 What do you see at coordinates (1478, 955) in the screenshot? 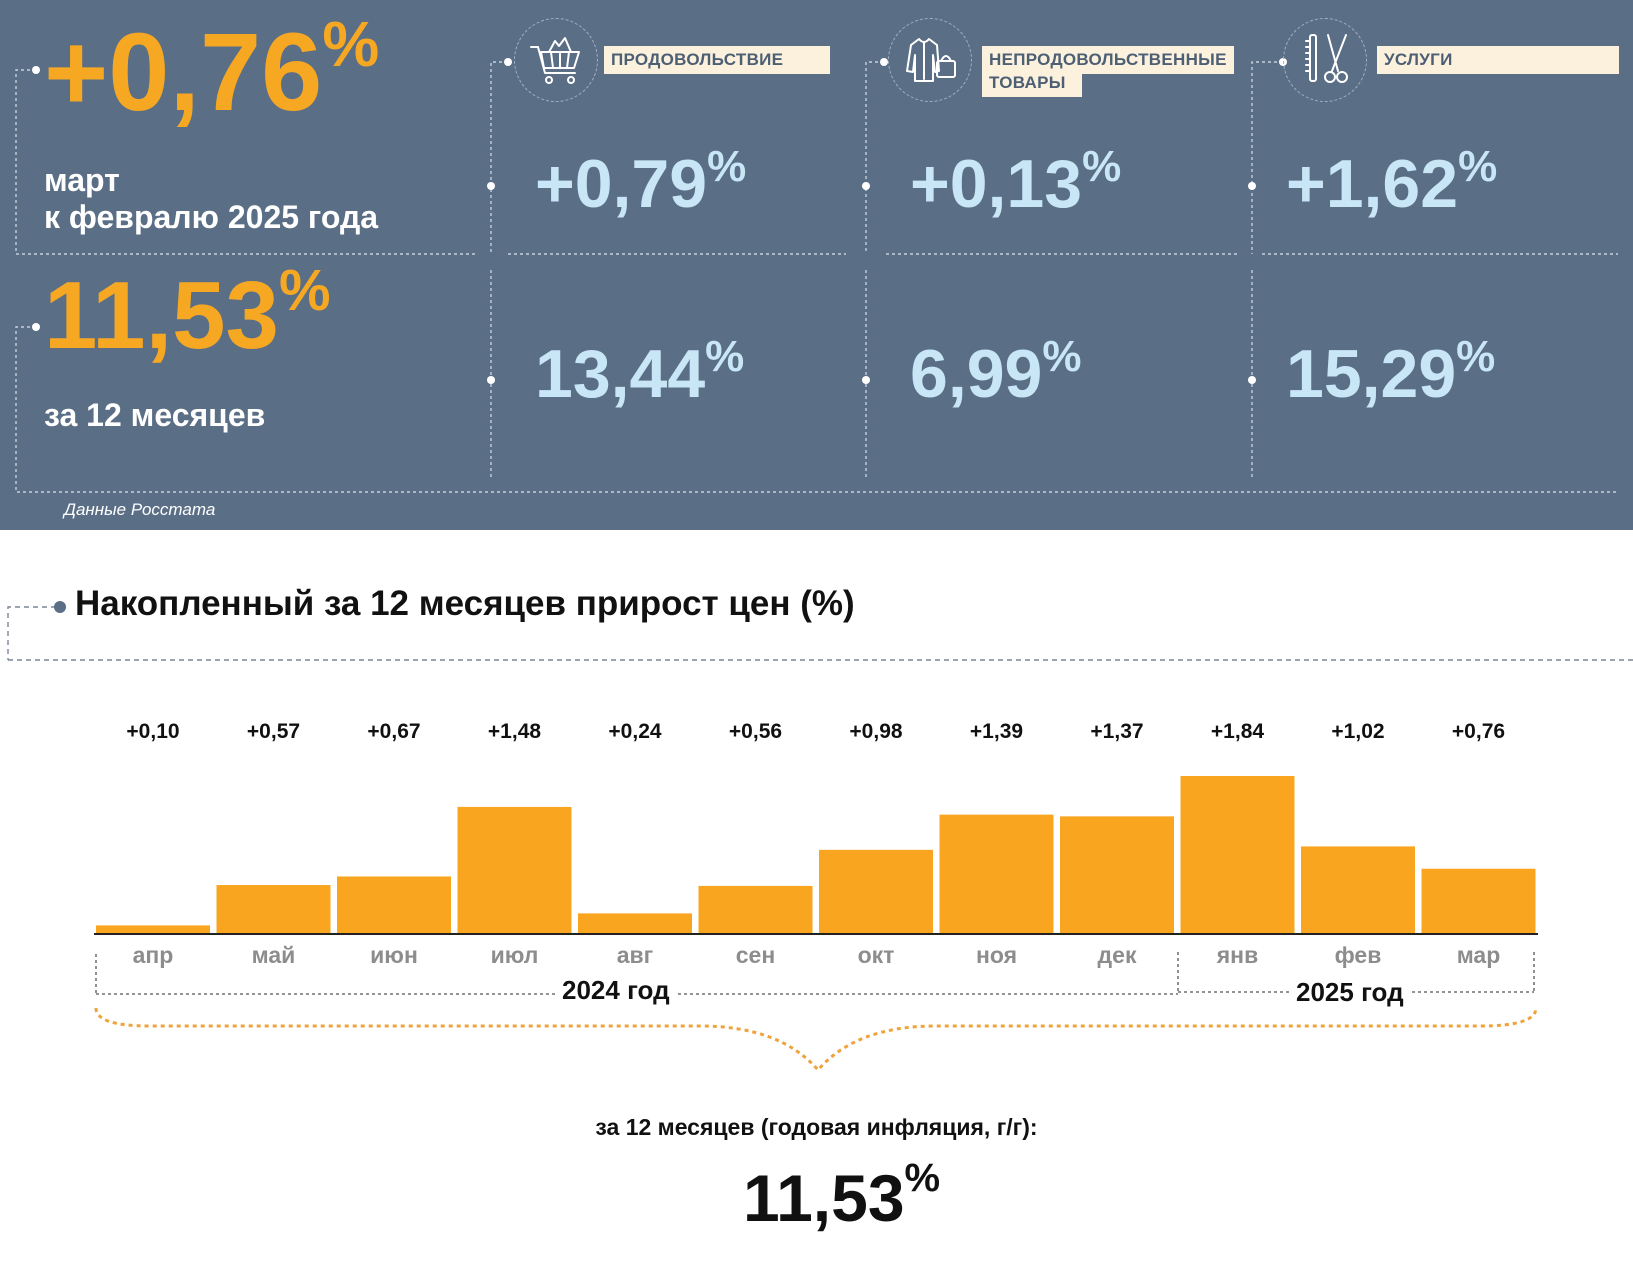
I see `month-tick-label-мар: мар` at bounding box center [1478, 955].